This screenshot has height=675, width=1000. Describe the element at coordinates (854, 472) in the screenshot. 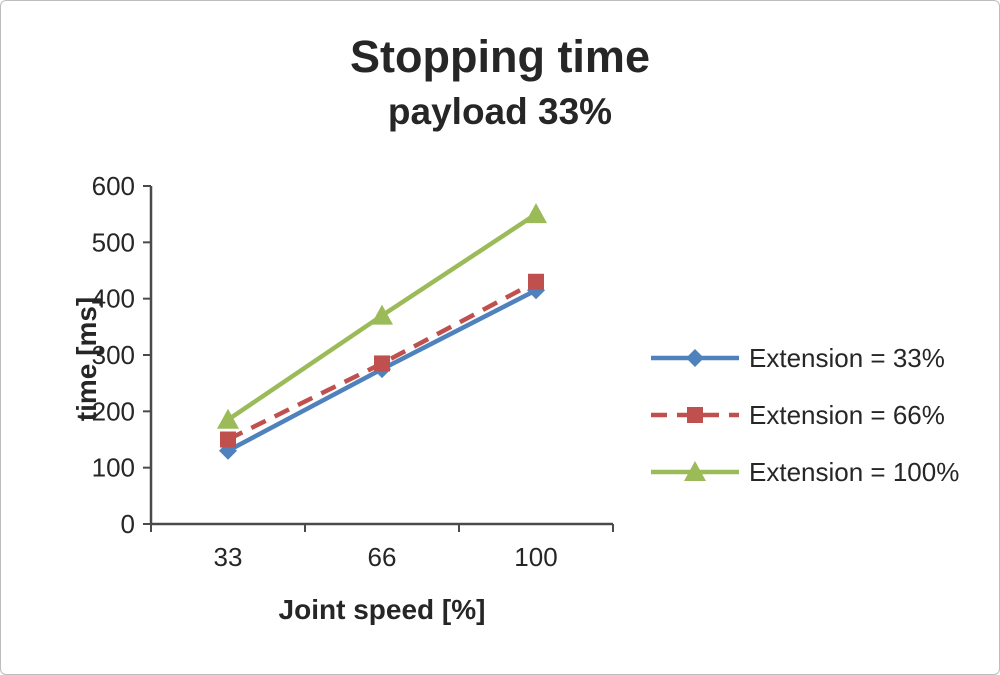

I see `legend-label: Extension = 100%` at that location.